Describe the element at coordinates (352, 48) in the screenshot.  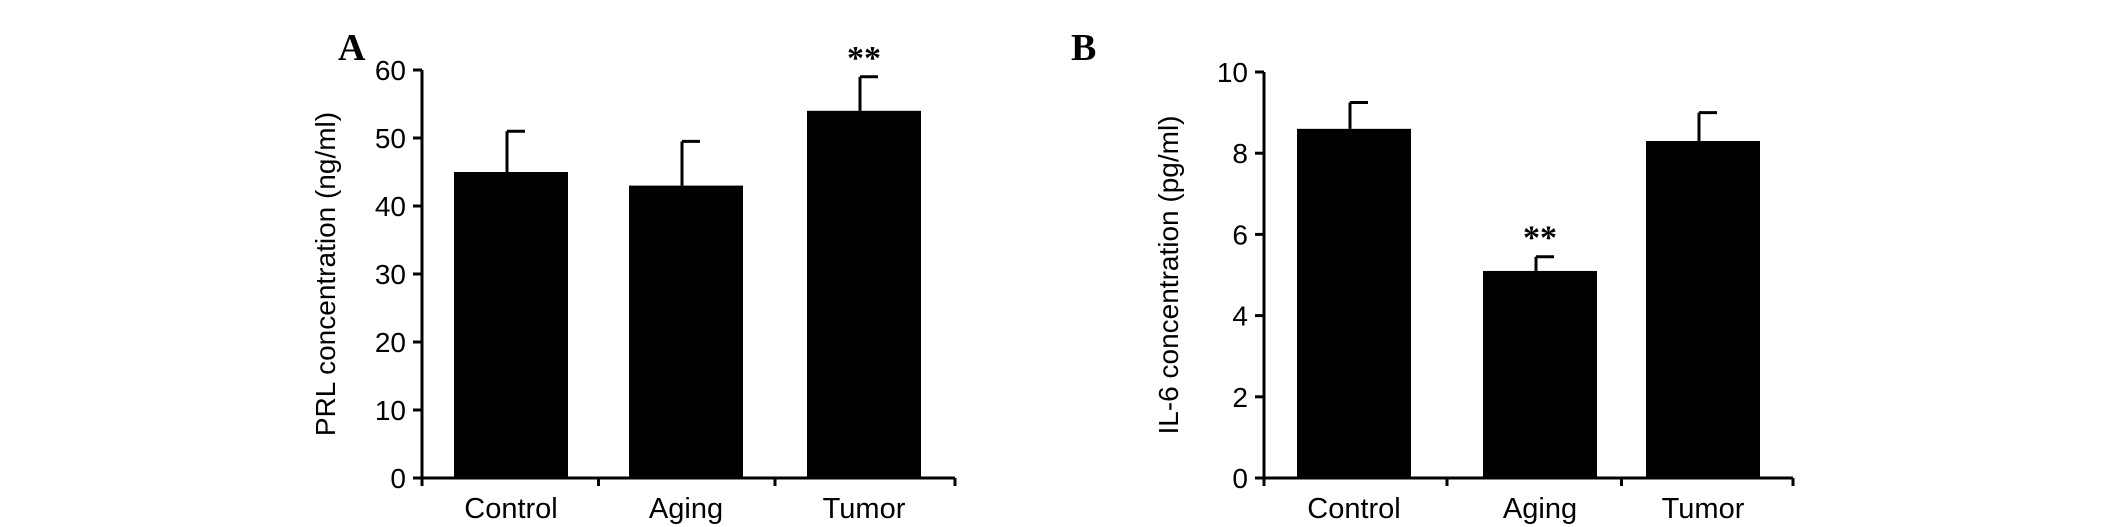
I see `panel-label: A` at that location.